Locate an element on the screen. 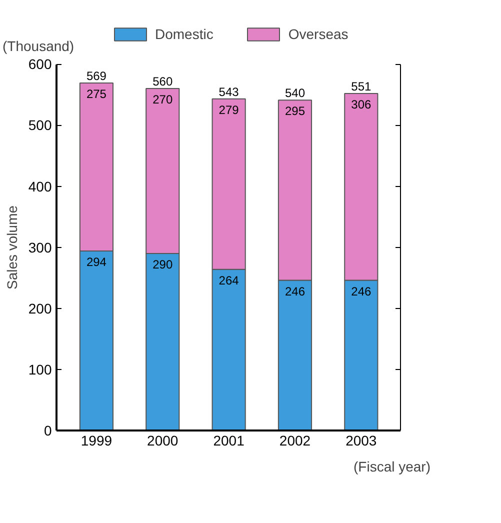 The image size is (501, 523). y-tick-label: 300 is located at coordinates (40, 247).